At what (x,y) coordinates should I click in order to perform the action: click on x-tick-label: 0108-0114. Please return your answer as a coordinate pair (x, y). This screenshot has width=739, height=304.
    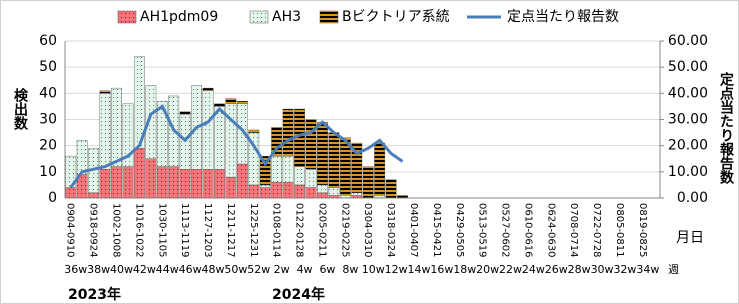
    Looking at the image, I should click on (276, 230).